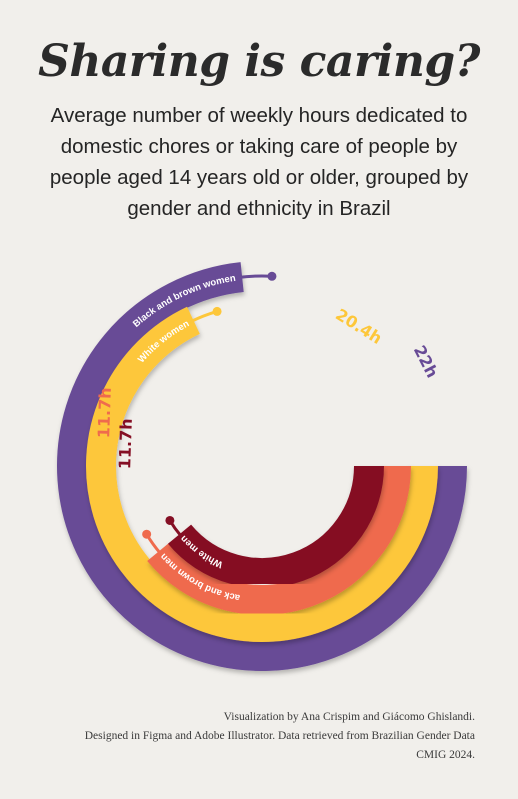  I want to click on end-dot-white-women, so click(217, 311).